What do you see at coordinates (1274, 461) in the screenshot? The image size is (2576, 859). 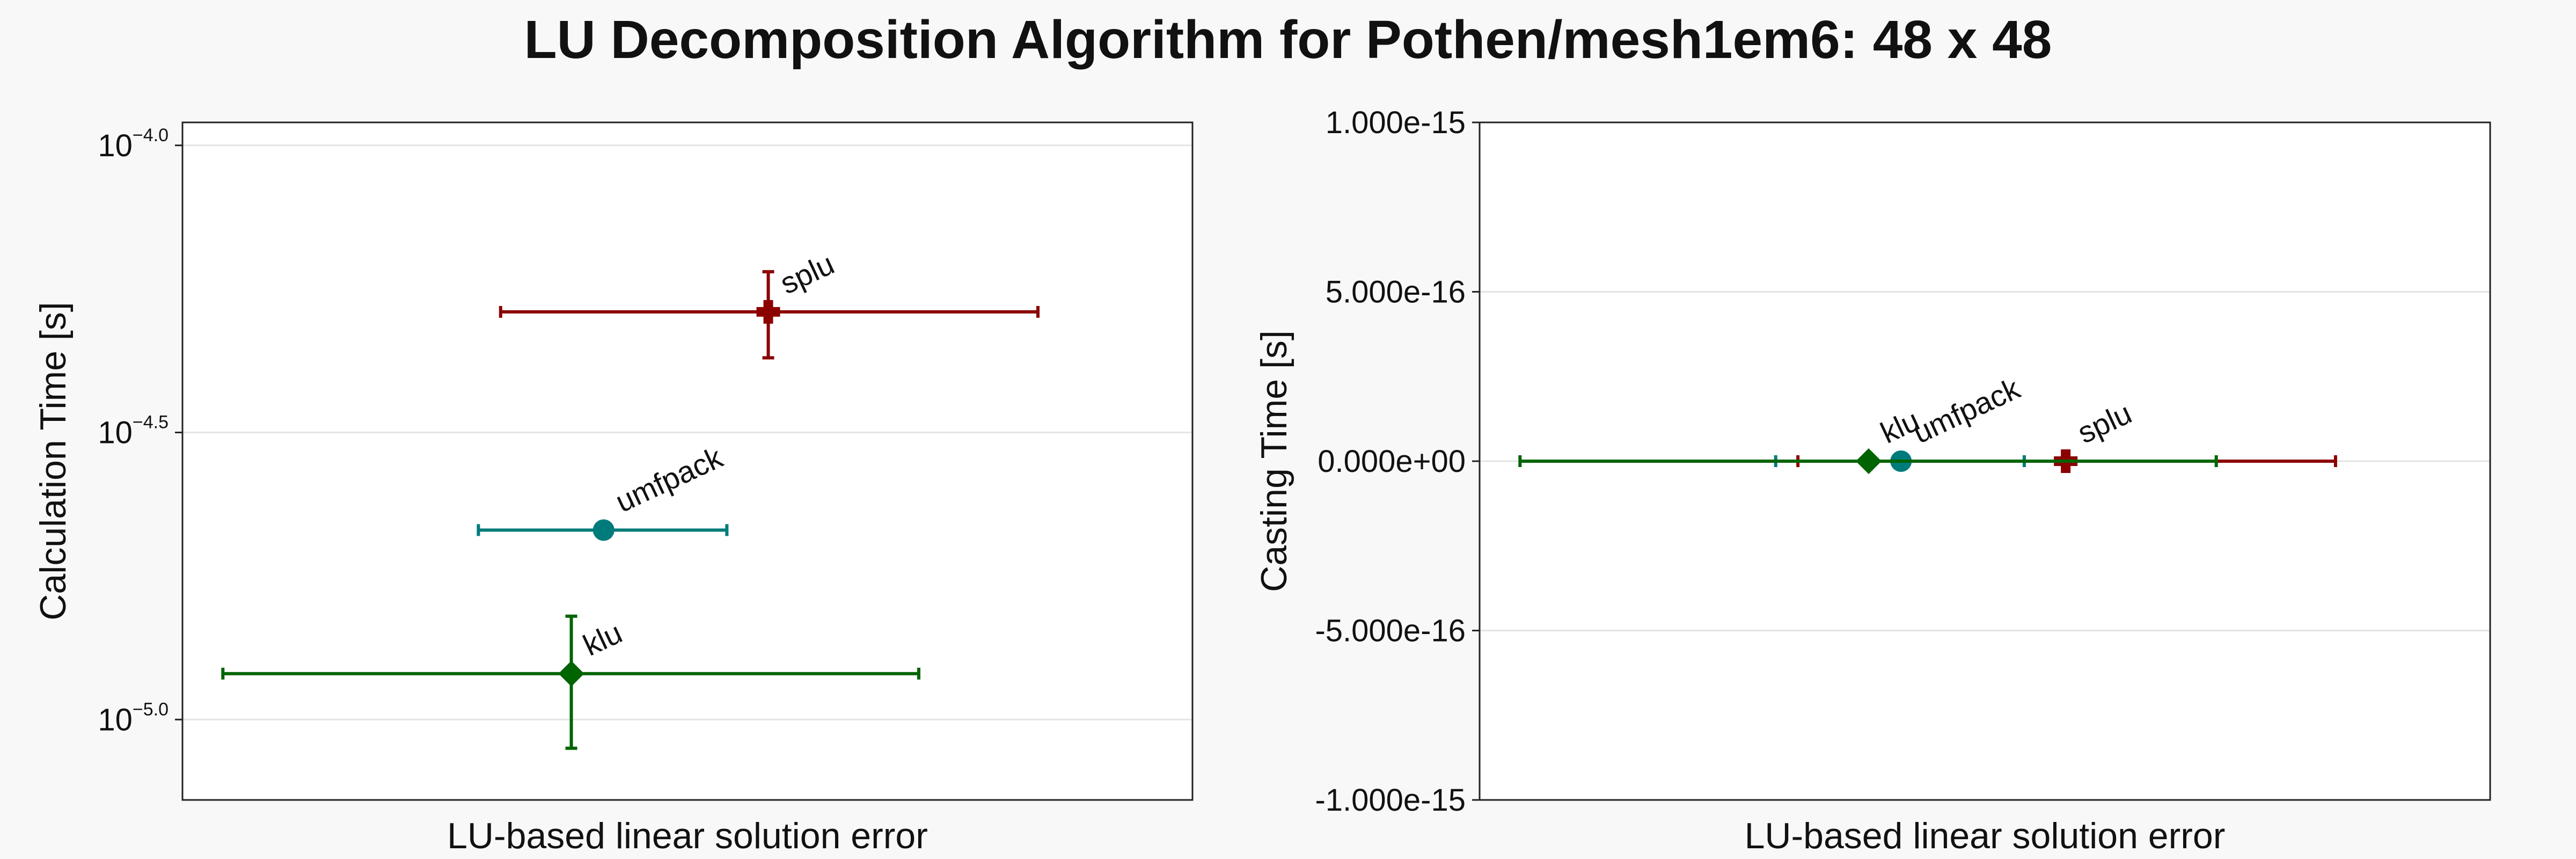 I see `y-axis-label: Casting Time [s]` at bounding box center [1274, 461].